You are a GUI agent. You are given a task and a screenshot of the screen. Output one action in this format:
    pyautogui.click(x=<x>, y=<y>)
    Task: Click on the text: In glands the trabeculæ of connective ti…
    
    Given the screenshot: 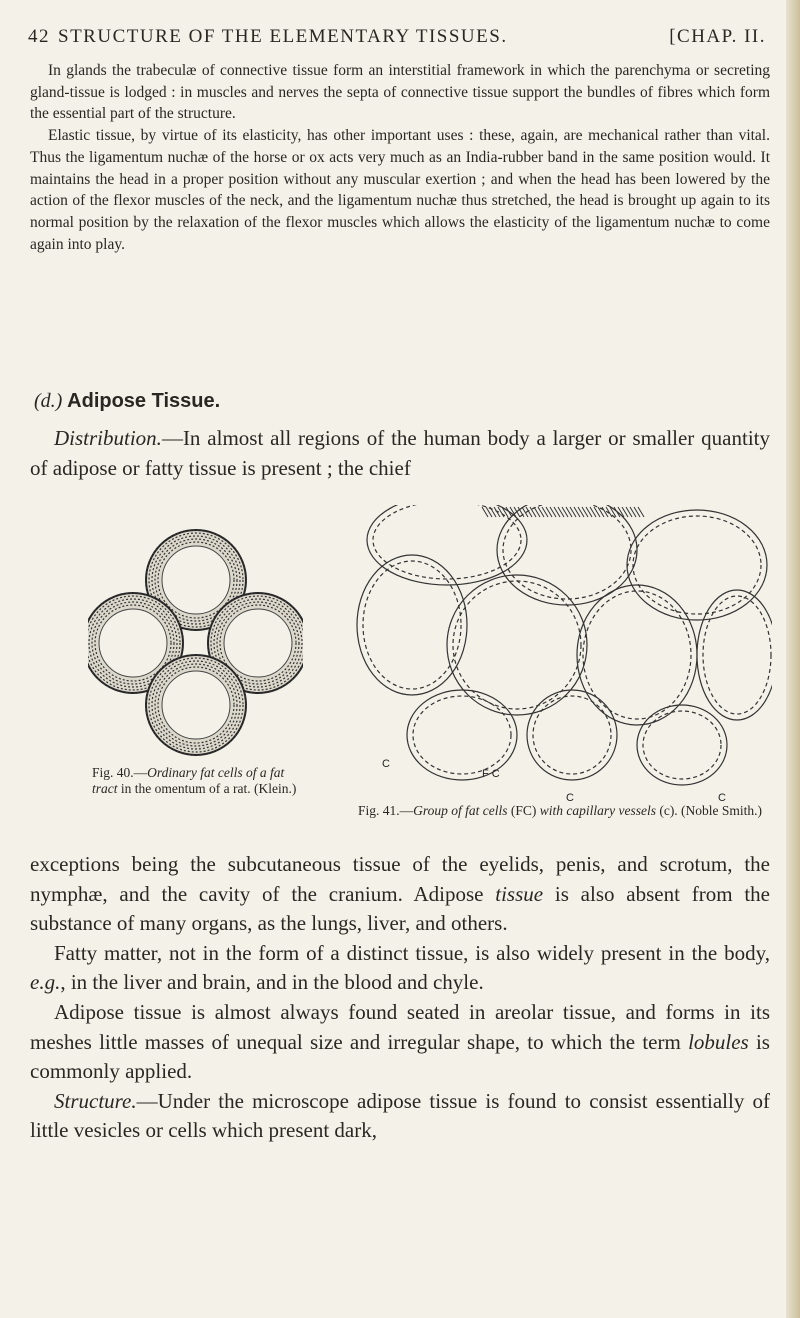 What is the action you would take?
    pyautogui.click(x=400, y=92)
    